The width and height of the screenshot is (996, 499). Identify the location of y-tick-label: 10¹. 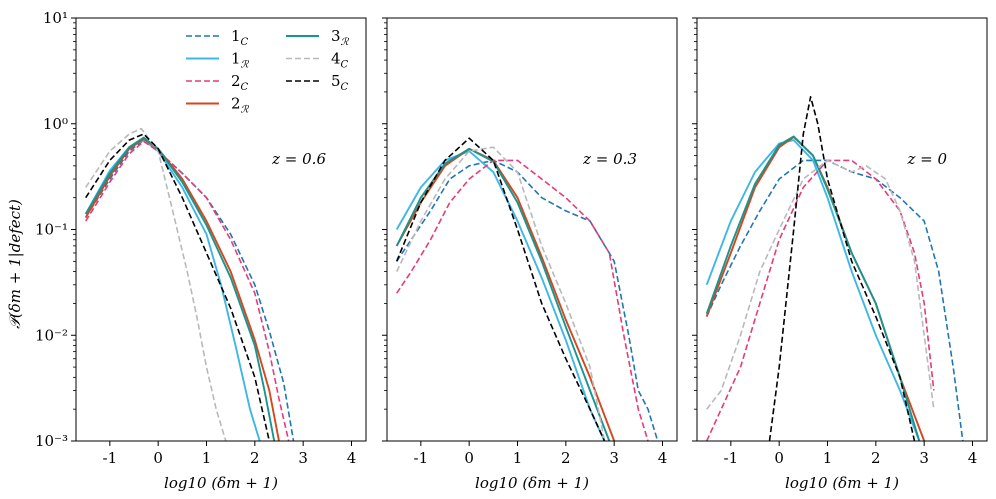
(55, 18).